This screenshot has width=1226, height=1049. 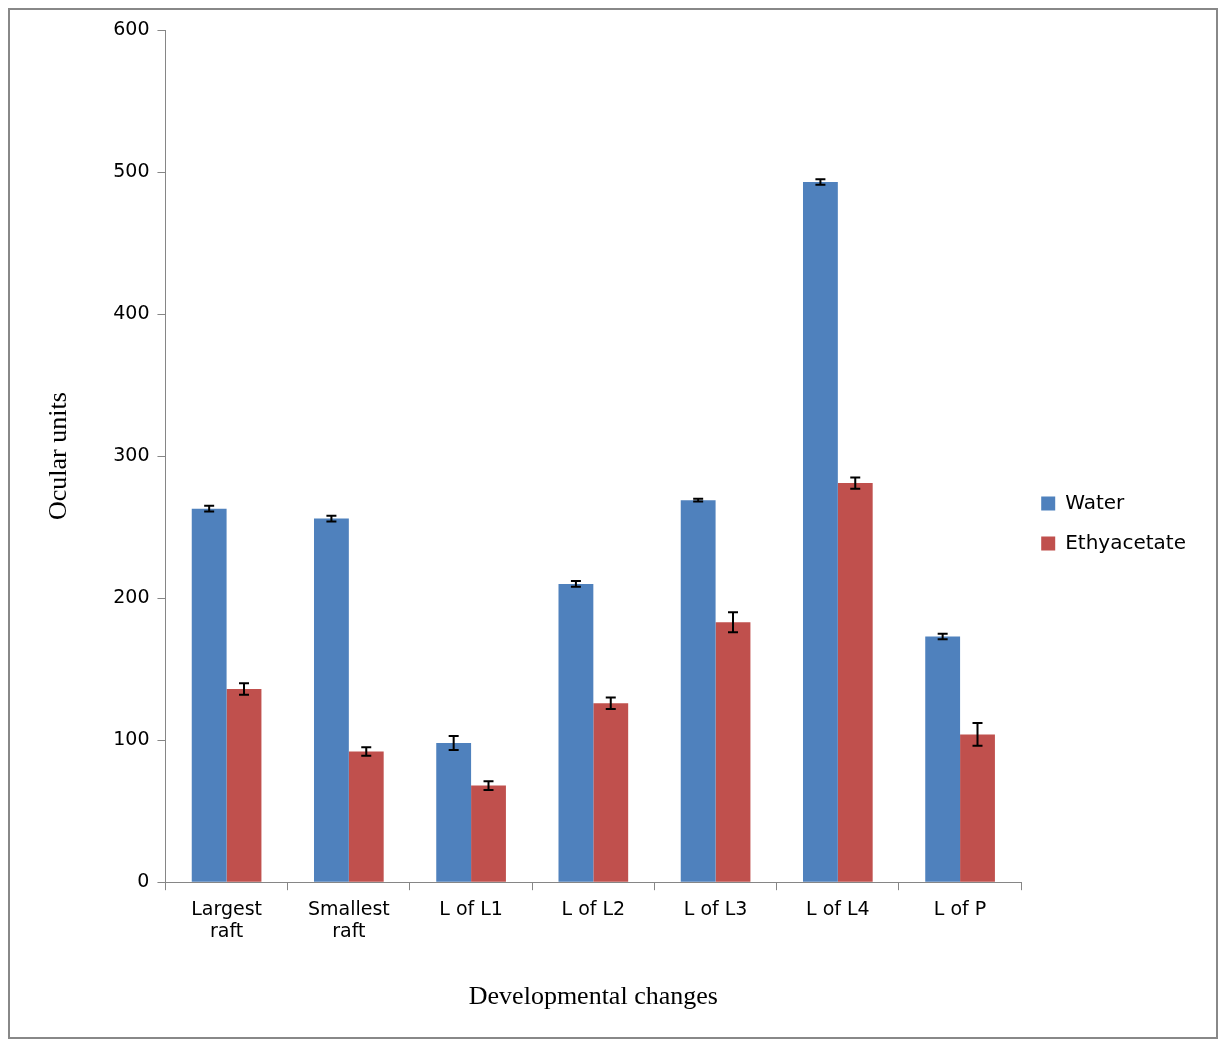 I want to click on x-tick-label: Smallest raft, so click(x=348, y=919).